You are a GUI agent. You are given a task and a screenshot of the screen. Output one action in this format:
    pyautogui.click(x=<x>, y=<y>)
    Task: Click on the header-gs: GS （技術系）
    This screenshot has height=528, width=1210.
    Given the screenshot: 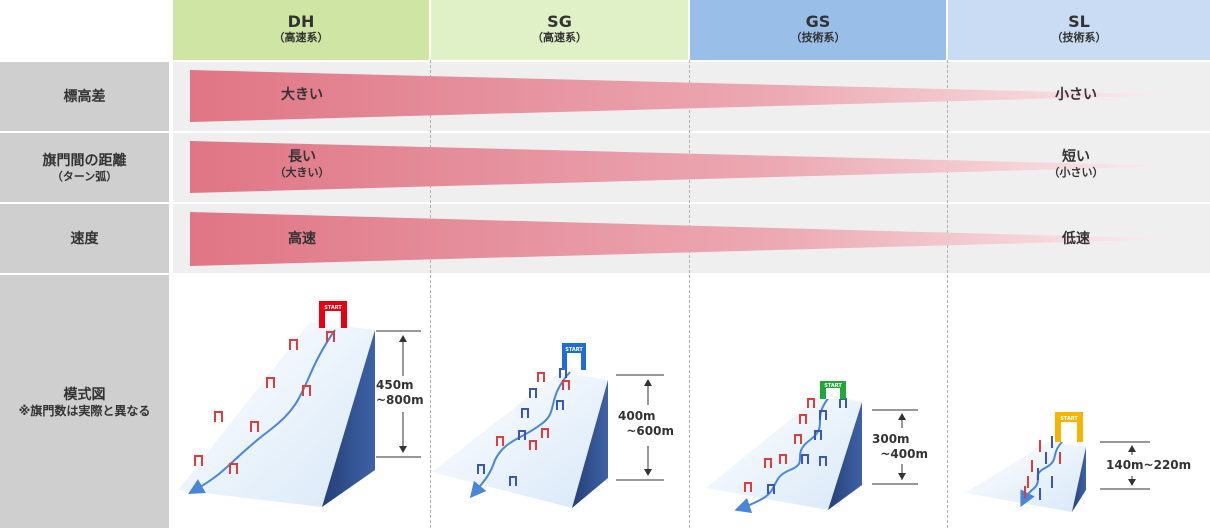 What is the action you would take?
    pyautogui.click(x=818, y=30)
    